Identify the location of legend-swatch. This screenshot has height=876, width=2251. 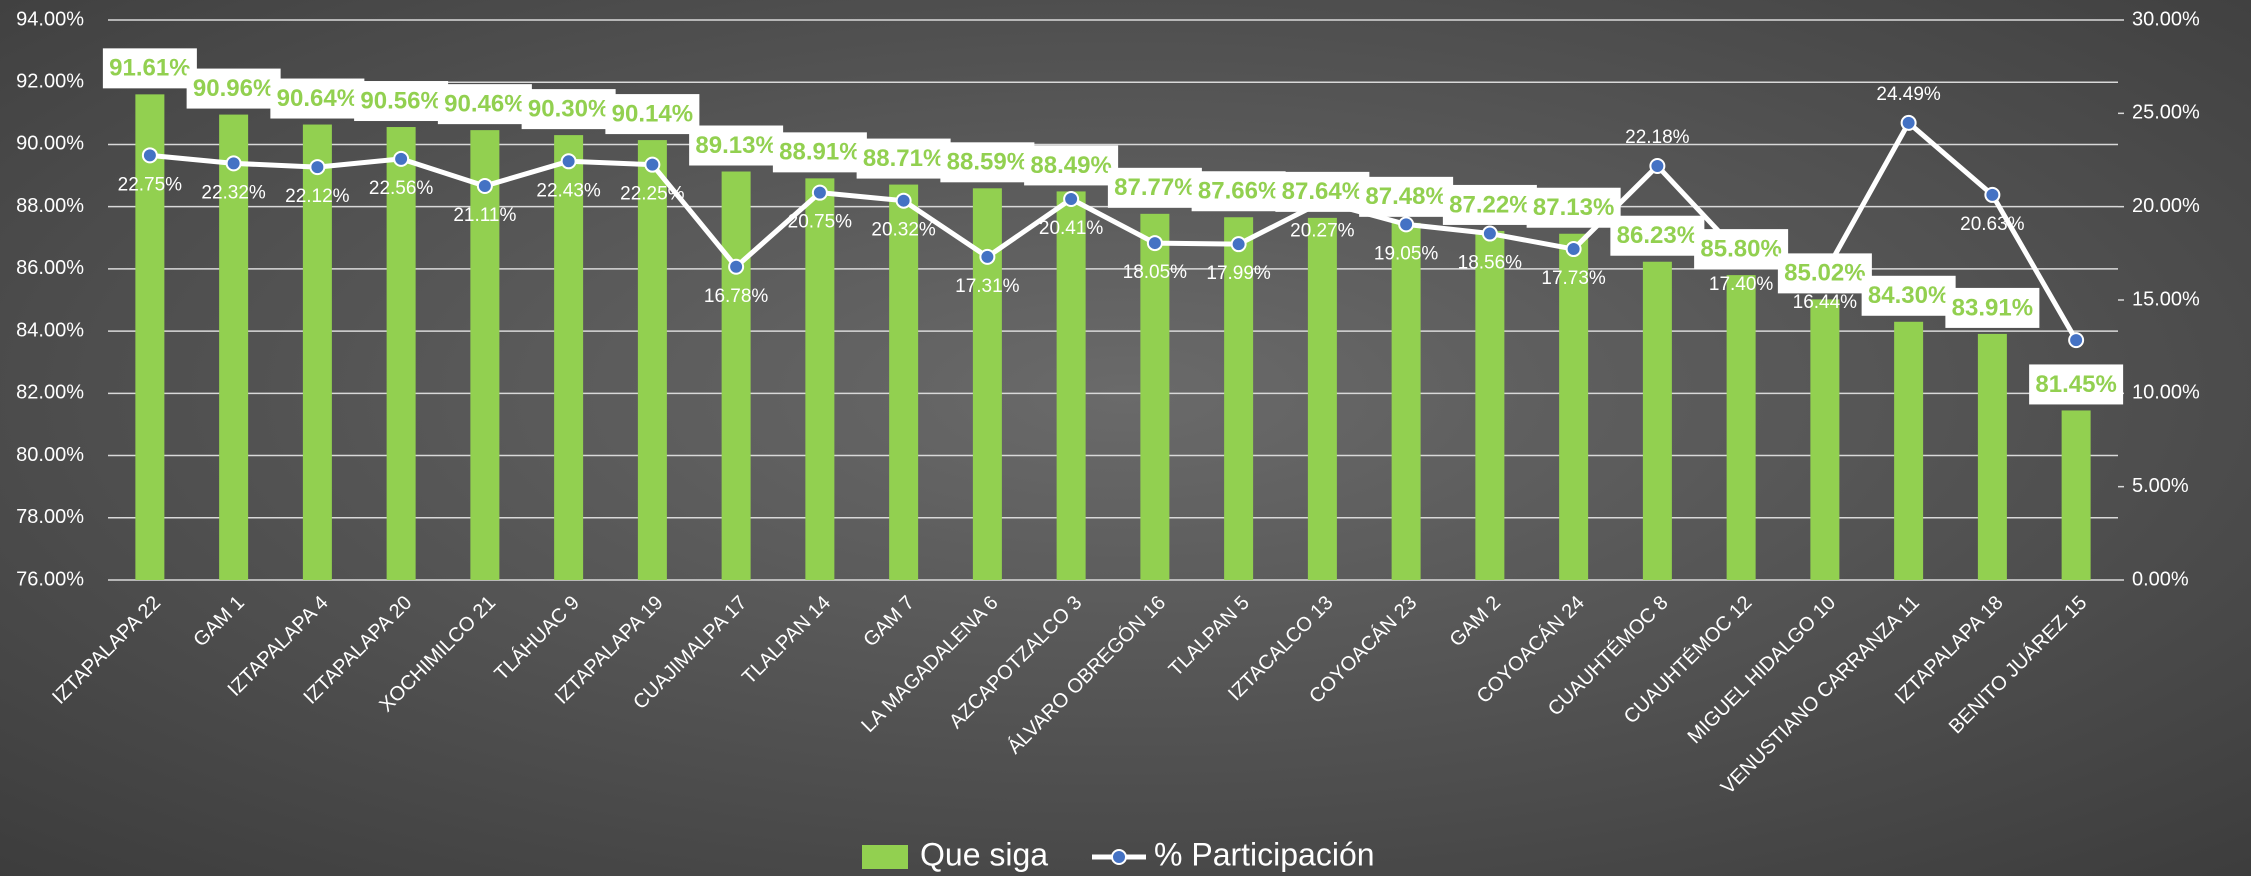
(885, 857).